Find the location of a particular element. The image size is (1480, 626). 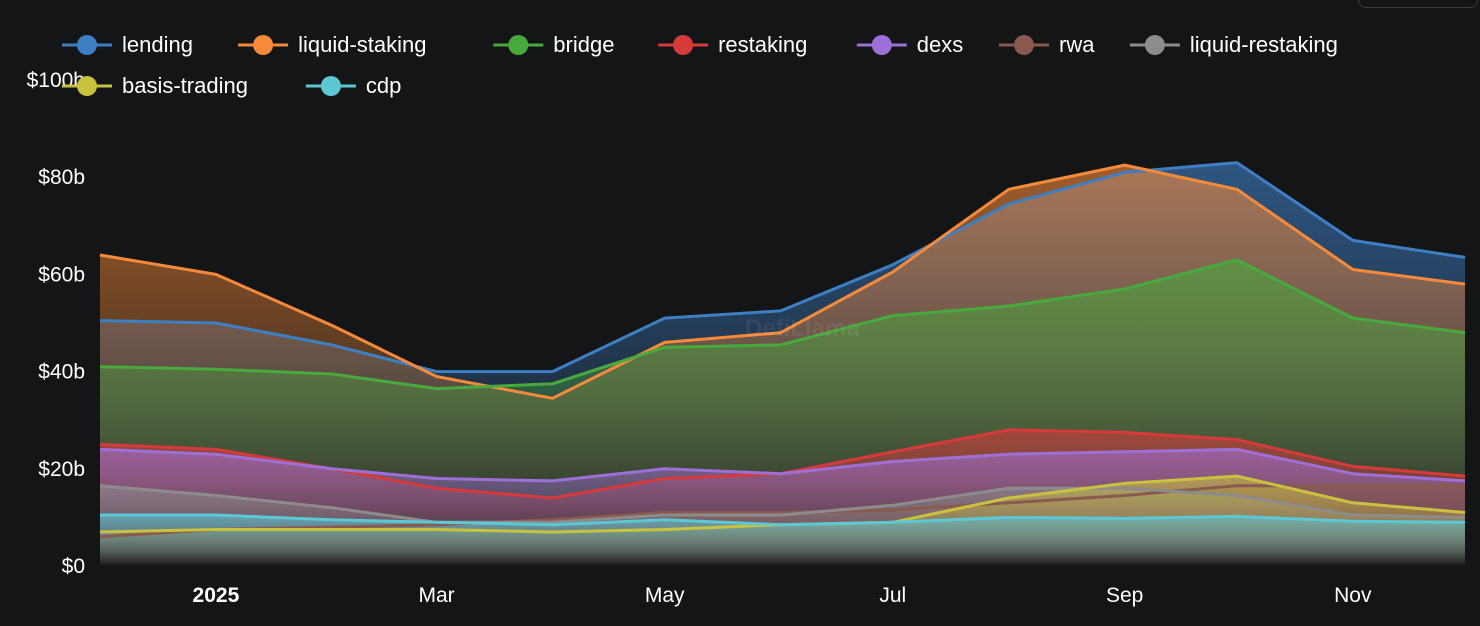

cdp-area is located at coordinates (782, 540).